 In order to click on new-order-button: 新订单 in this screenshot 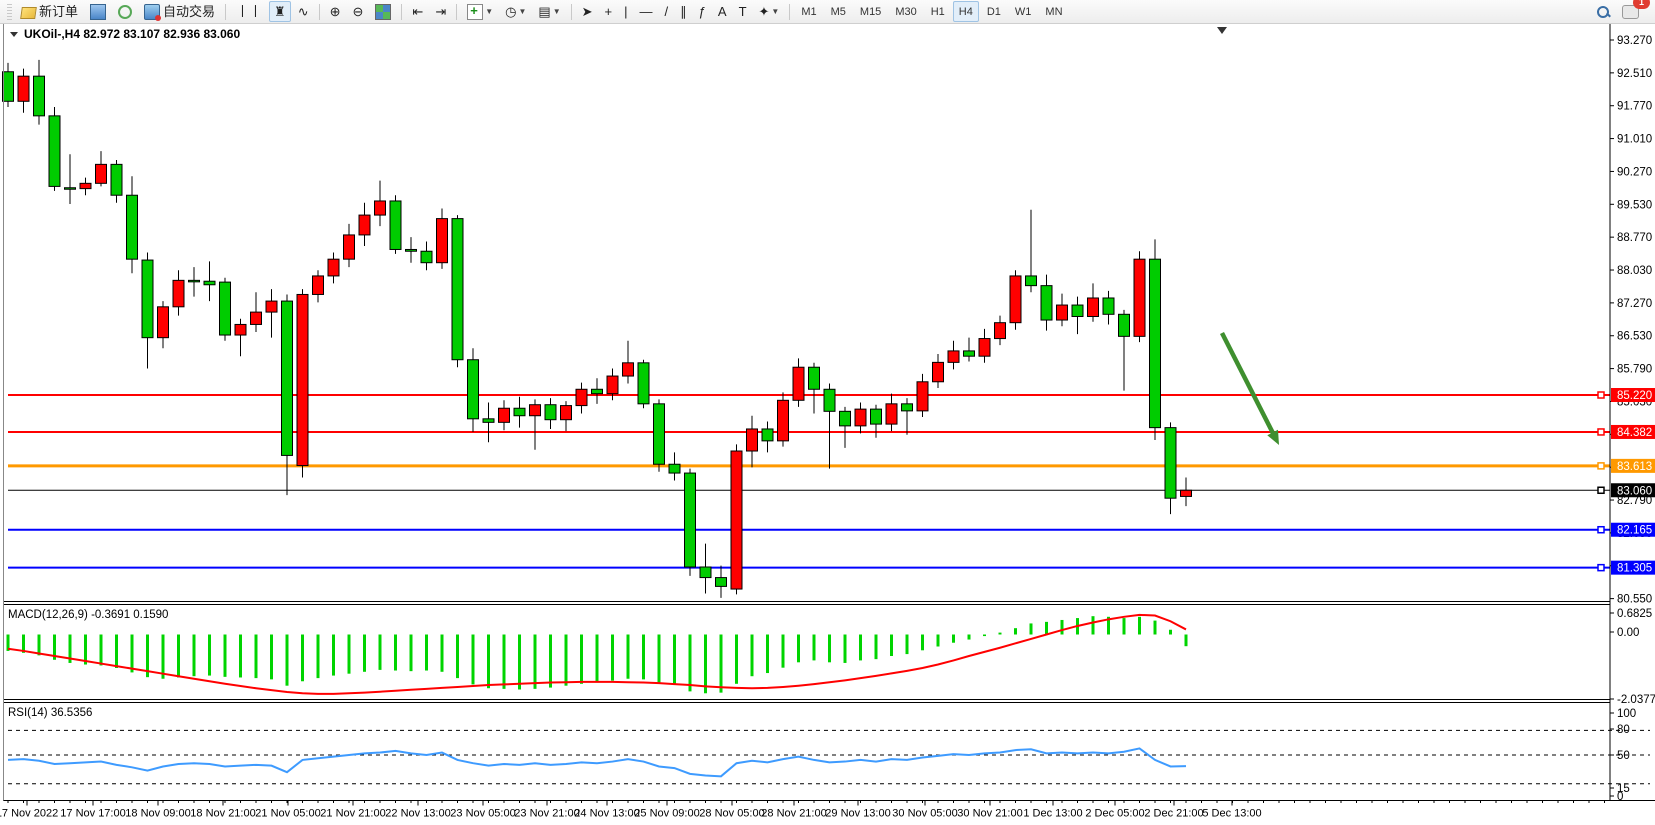, I will do `click(49, 11)`.